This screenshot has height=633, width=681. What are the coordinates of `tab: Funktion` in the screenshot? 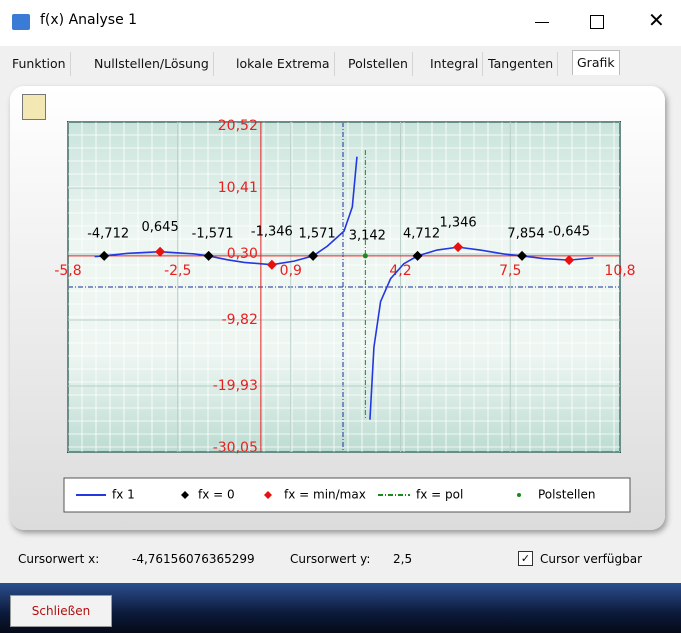 It's located at (39, 64).